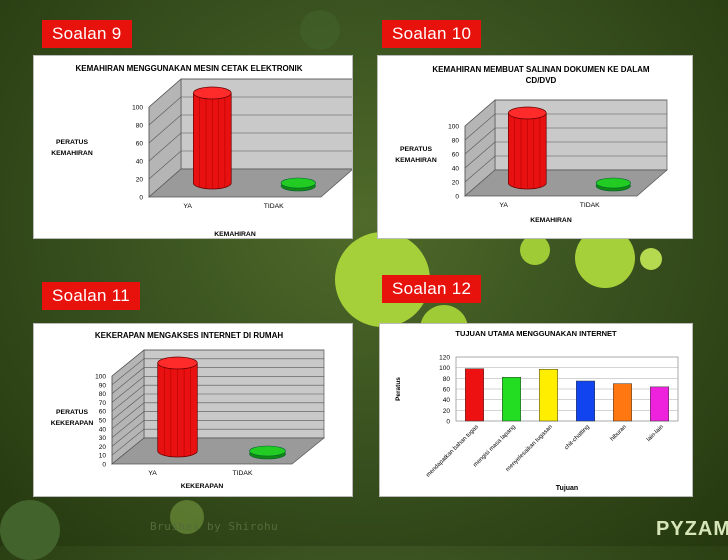 This screenshot has width=728, height=560. I want to click on y-tick-label: 90, so click(103, 385).